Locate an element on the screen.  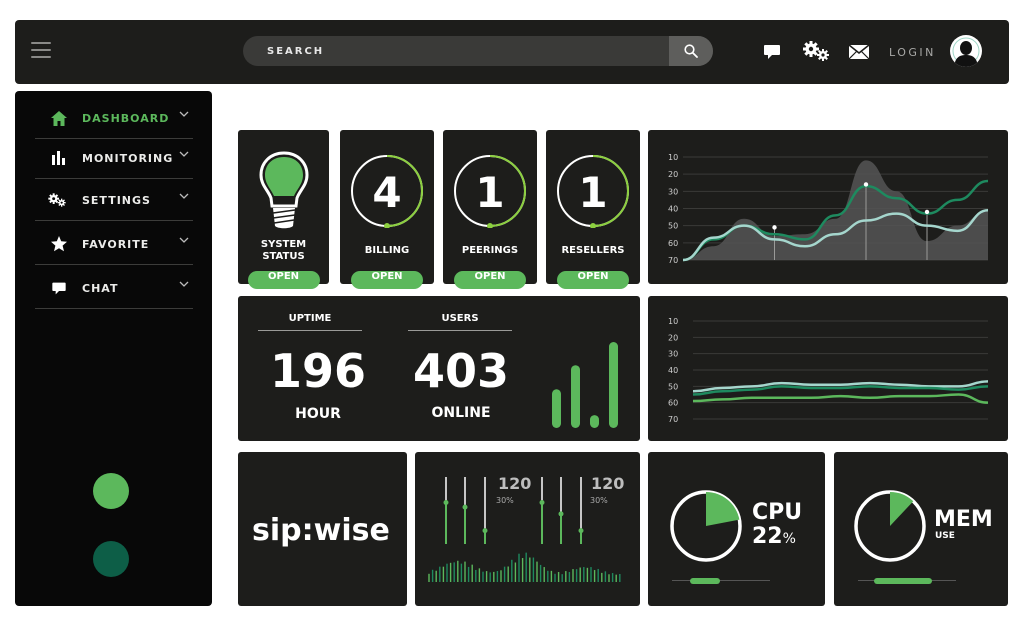
search-icon is located at coordinates (691, 51).